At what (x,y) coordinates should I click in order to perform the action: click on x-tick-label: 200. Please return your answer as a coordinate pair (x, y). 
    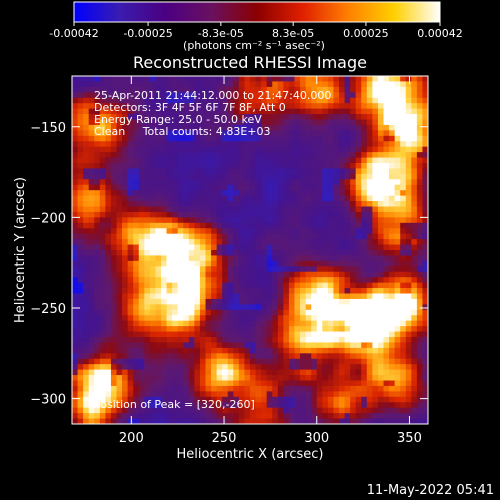
    Looking at the image, I should click on (131, 438).